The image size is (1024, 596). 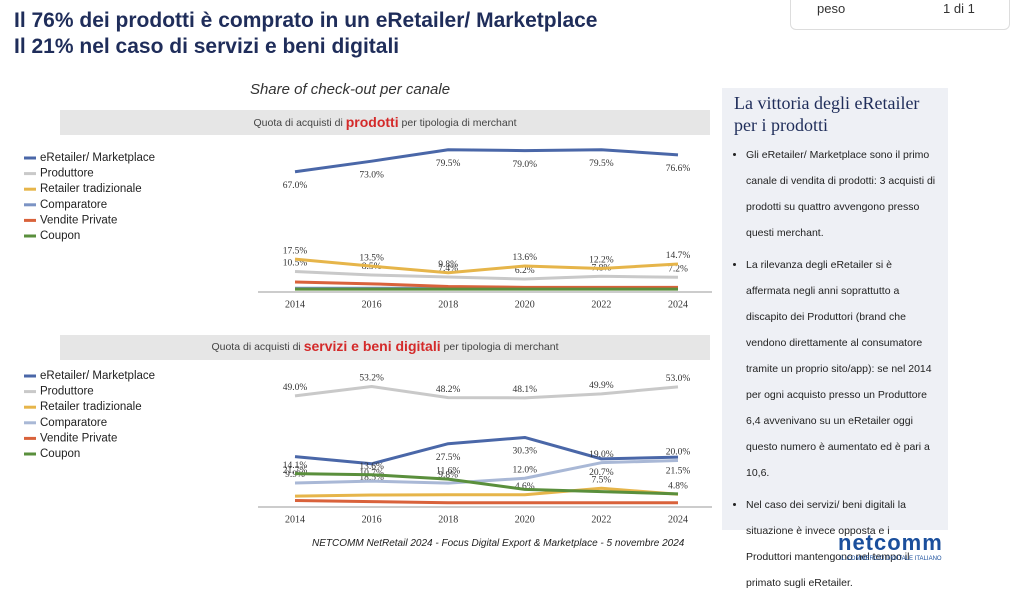 What do you see at coordinates (371, 379) in the screenshot?
I see `data-label: 53.2%` at bounding box center [371, 379].